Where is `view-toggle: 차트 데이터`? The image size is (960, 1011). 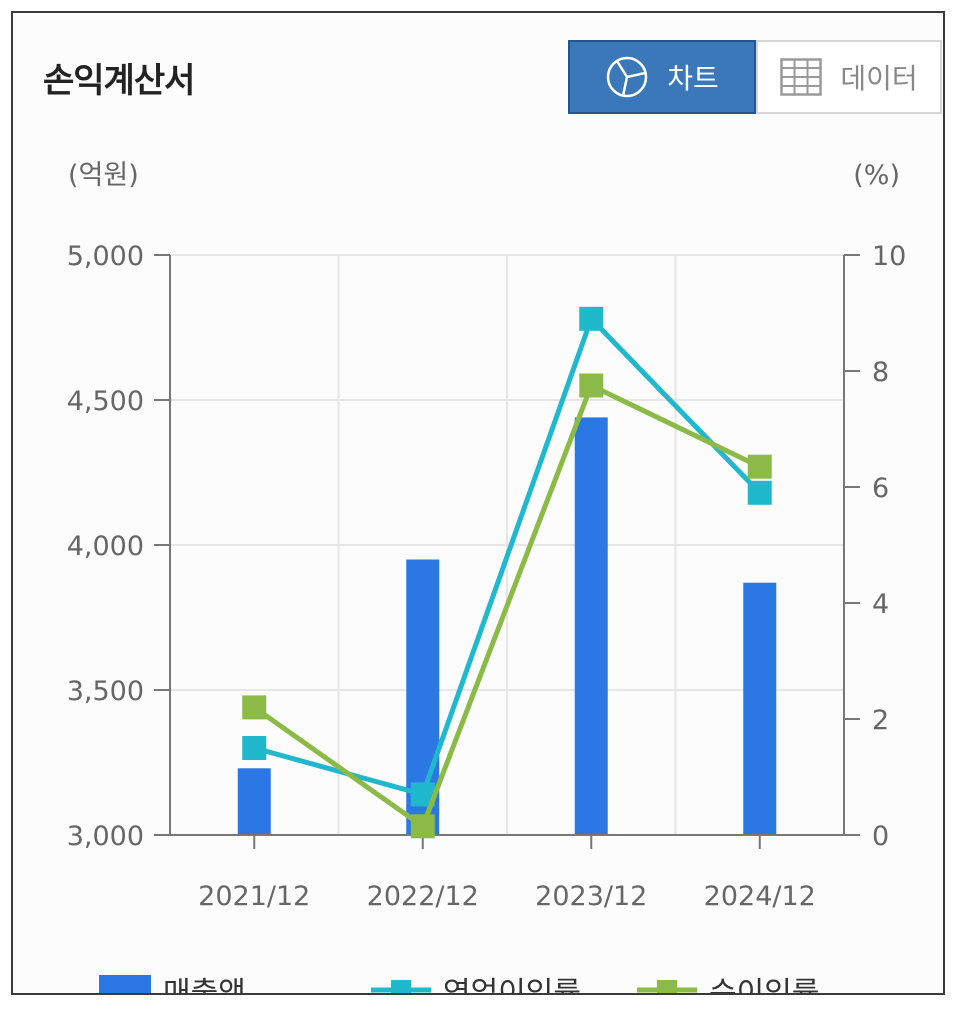 view-toggle: 차트 데이터 is located at coordinates (755, 77).